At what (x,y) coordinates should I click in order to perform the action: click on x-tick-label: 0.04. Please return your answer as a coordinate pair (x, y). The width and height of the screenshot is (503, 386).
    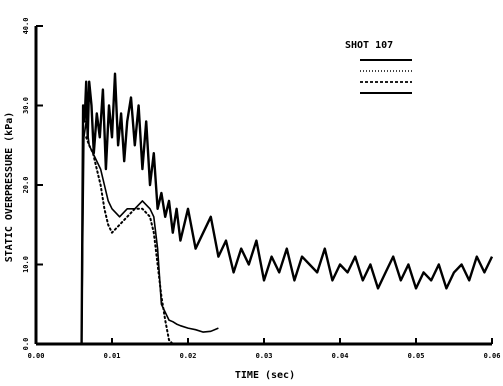
    Looking at the image, I should click on (340, 356).